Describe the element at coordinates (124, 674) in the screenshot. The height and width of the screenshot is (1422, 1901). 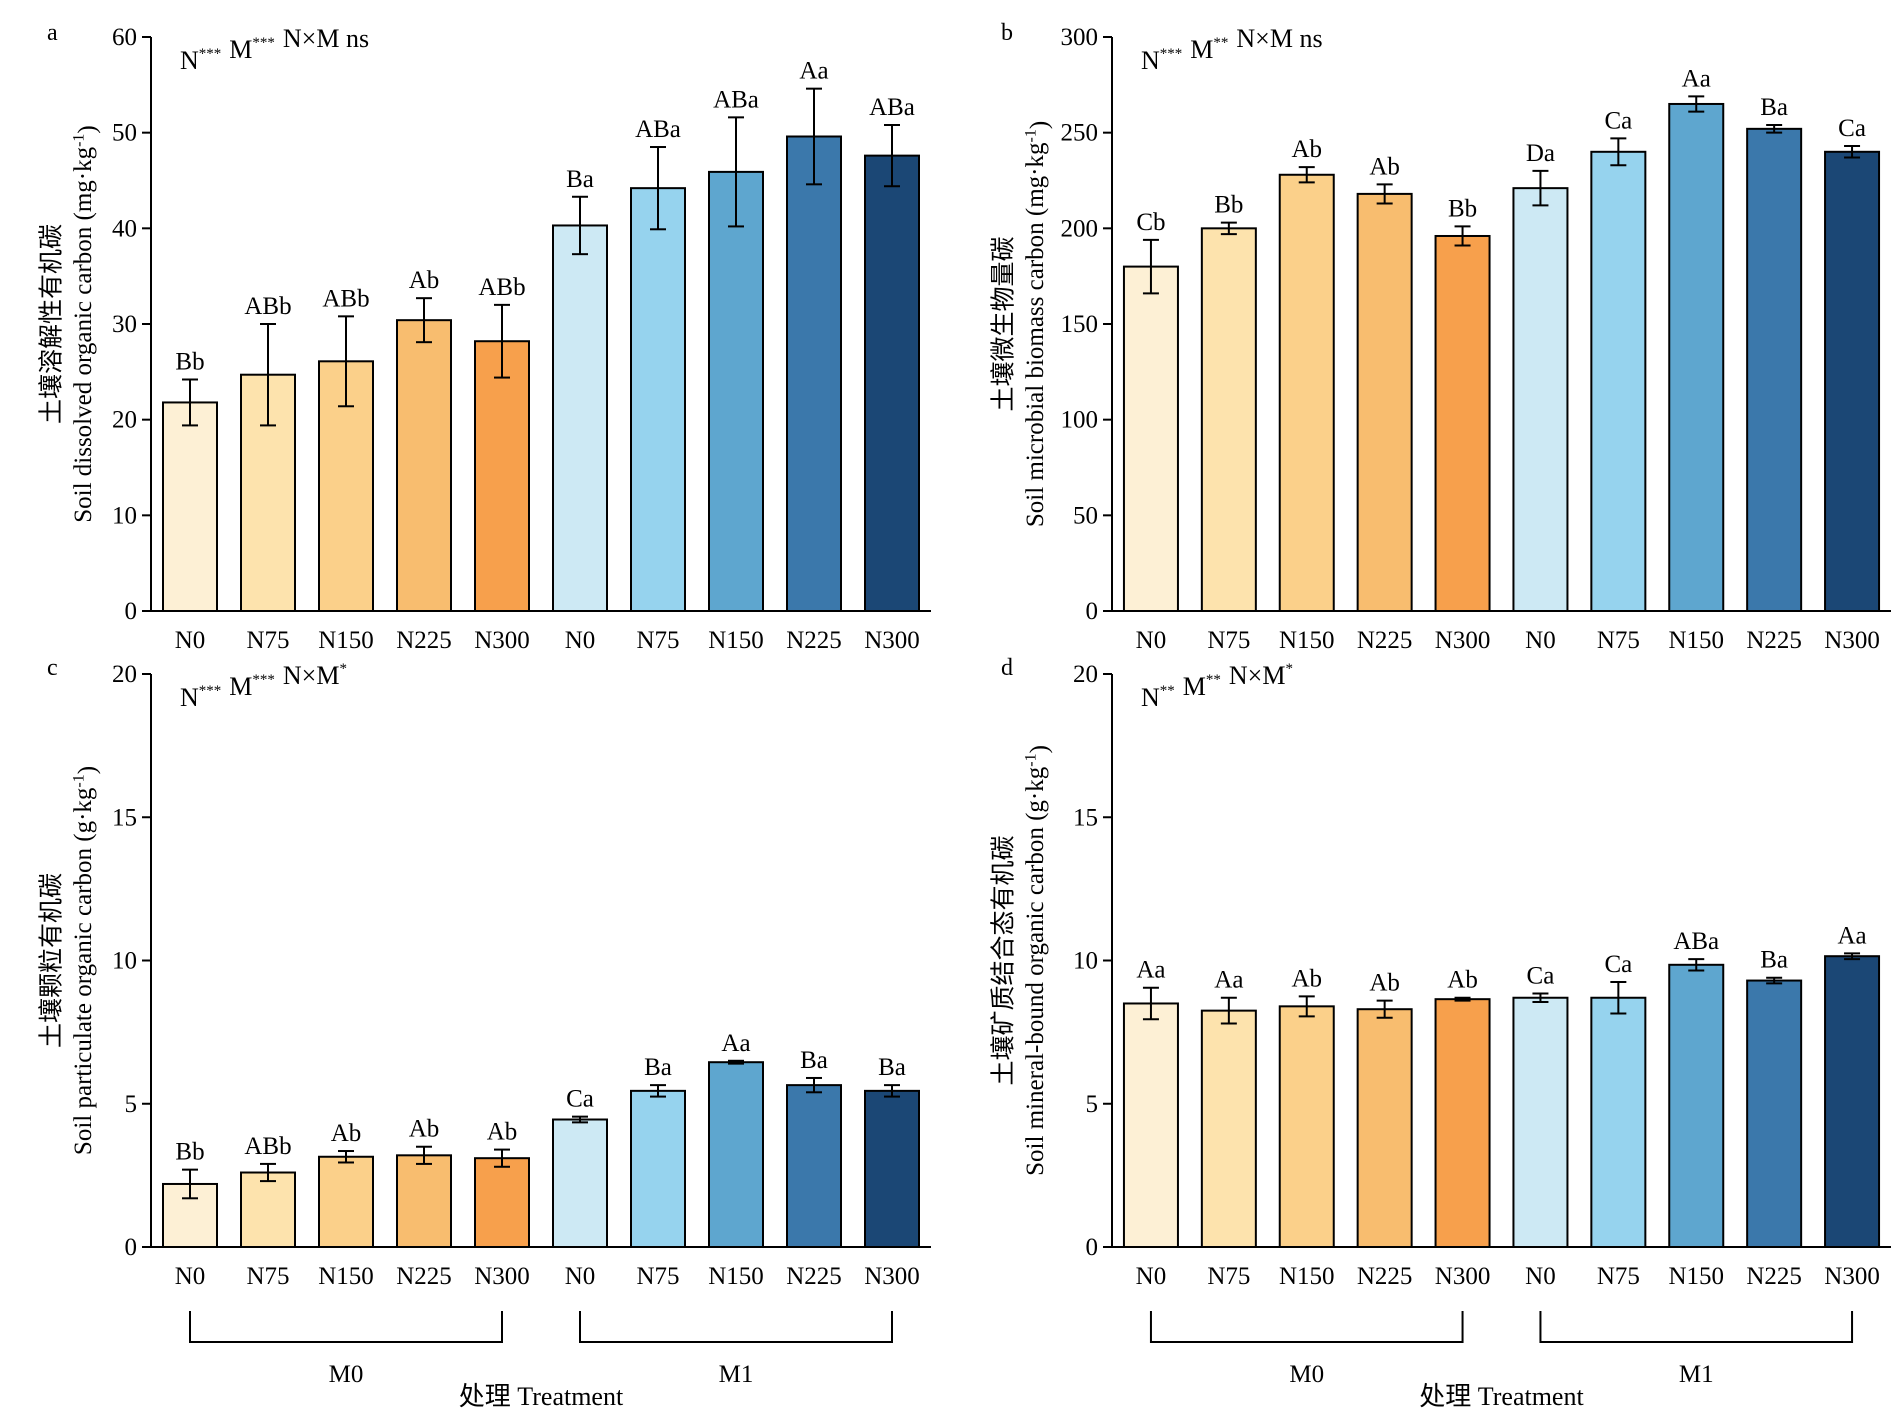
I see `y-tick-label: 20` at that location.